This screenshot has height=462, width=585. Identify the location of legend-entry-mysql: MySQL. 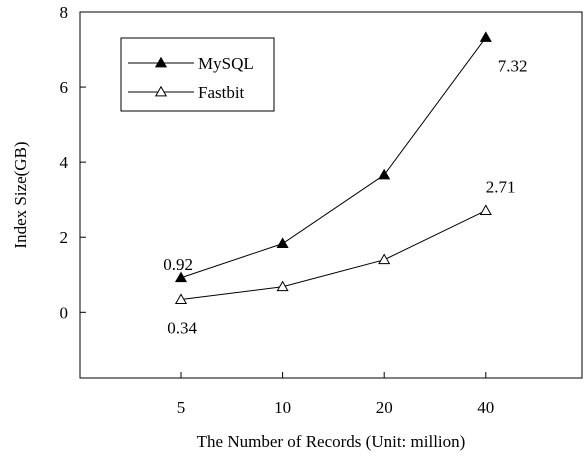
(191, 63).